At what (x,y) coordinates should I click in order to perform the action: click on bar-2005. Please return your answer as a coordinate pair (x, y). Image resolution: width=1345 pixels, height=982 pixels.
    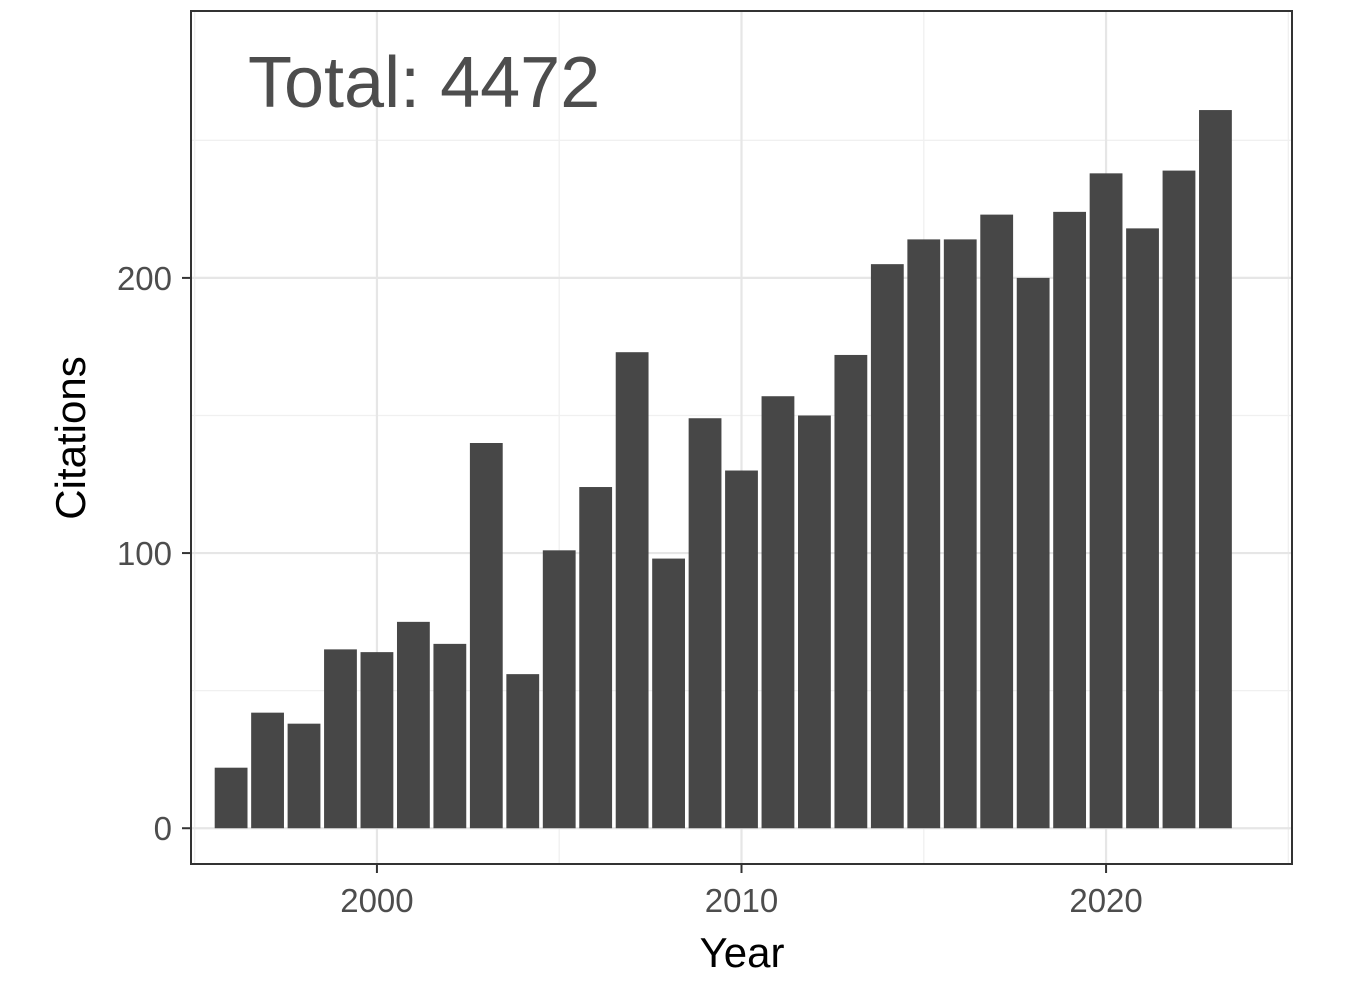
    Looking at the image, I should click on (559, 689).